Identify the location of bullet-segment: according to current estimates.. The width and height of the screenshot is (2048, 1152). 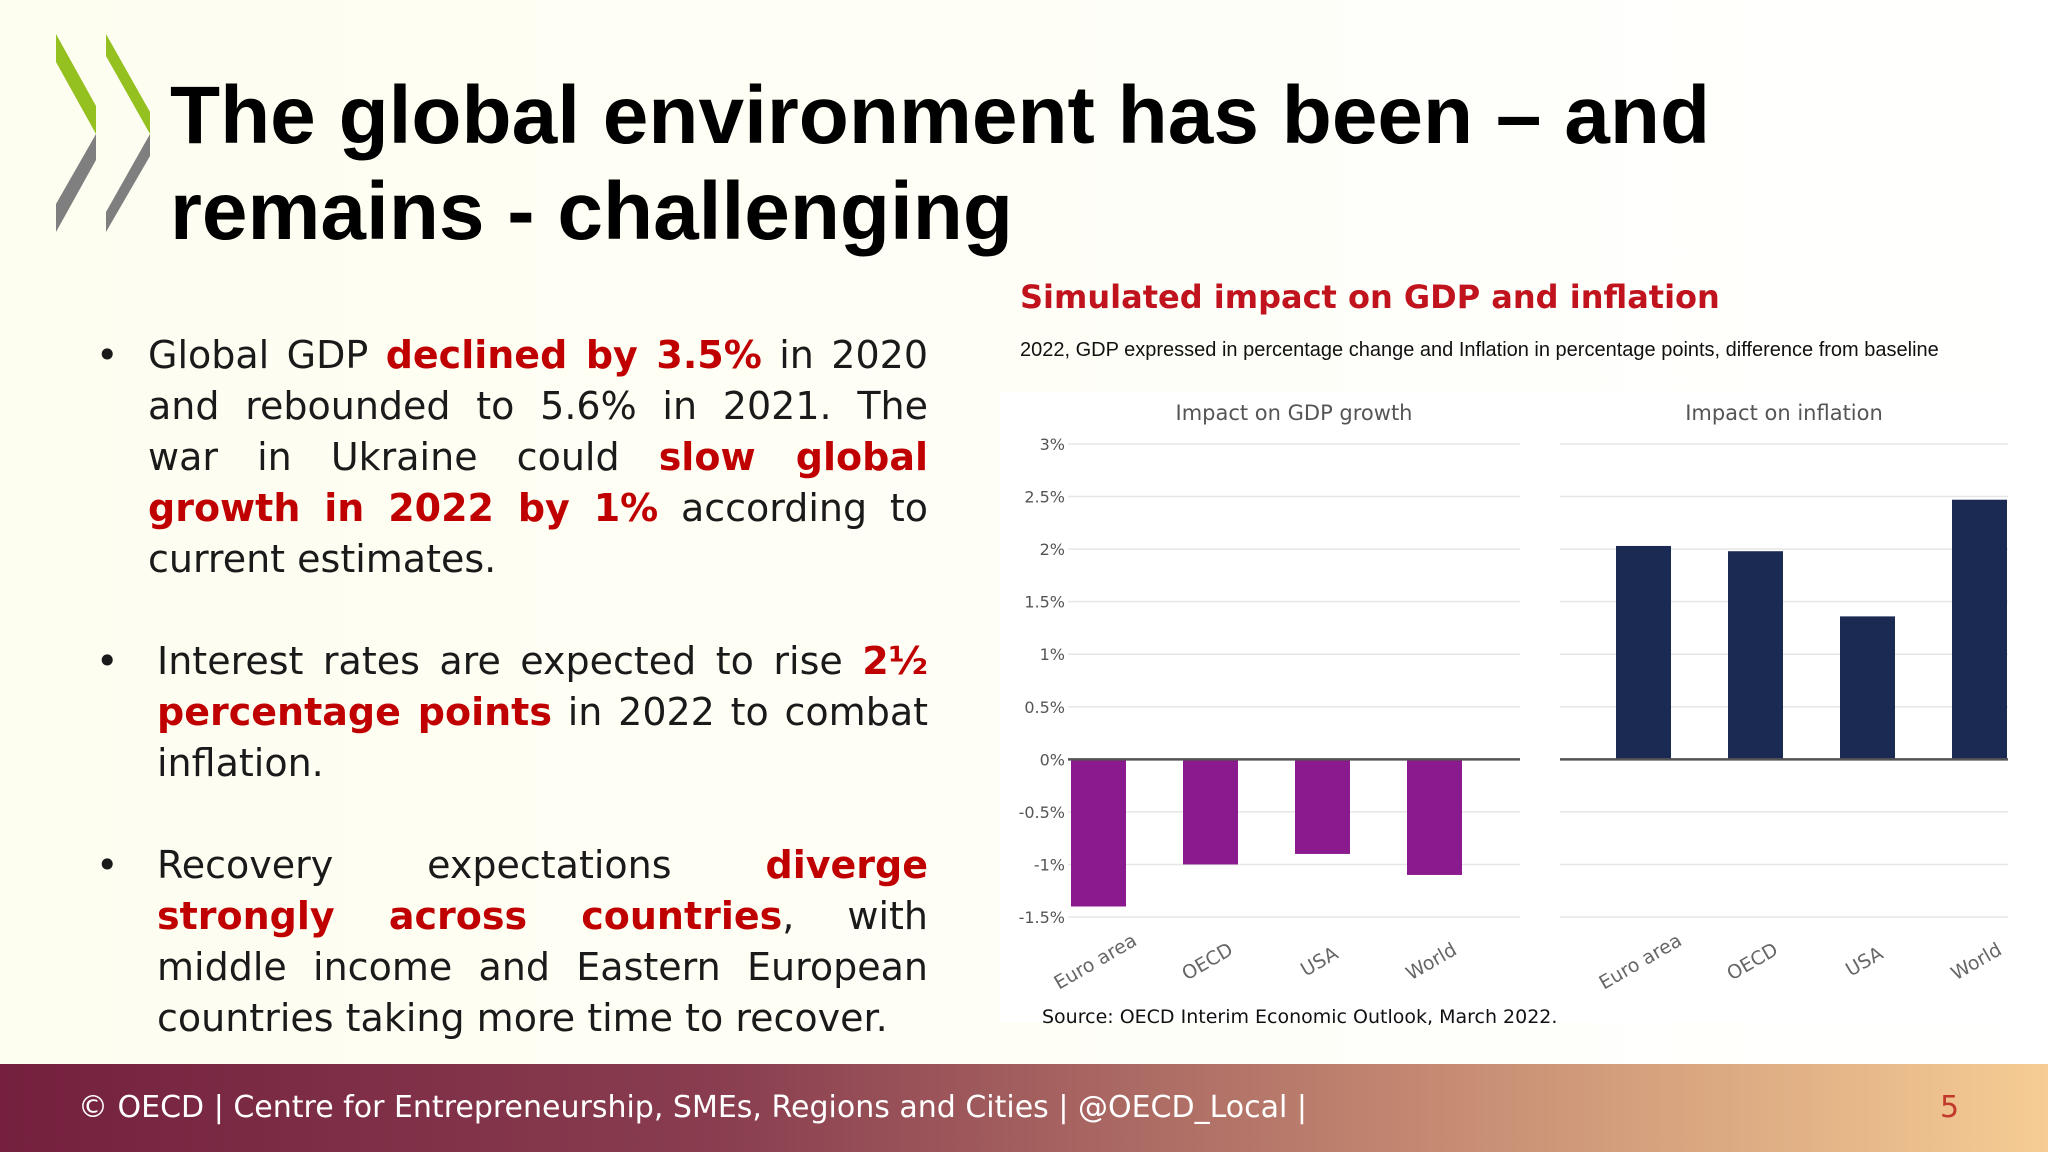
(538, 533).